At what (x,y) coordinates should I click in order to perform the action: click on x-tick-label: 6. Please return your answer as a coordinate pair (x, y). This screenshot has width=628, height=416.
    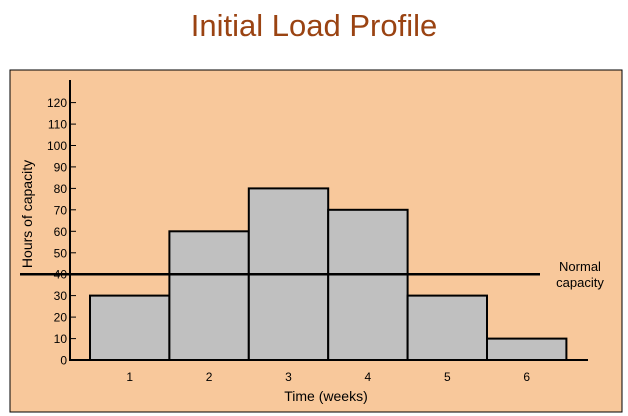
    Looking at the image, I should click on (526, 377).